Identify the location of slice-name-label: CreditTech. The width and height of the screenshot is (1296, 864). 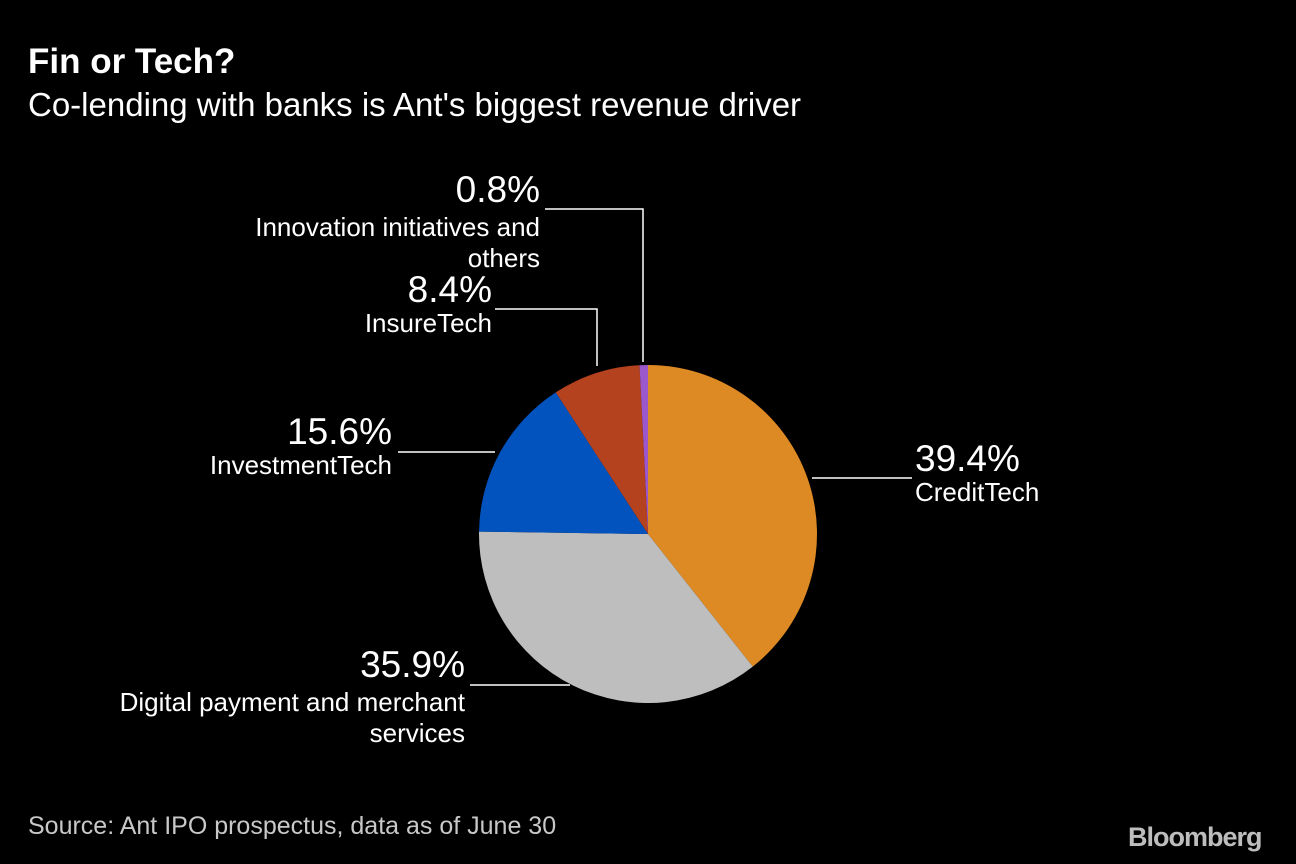
(977, 492).